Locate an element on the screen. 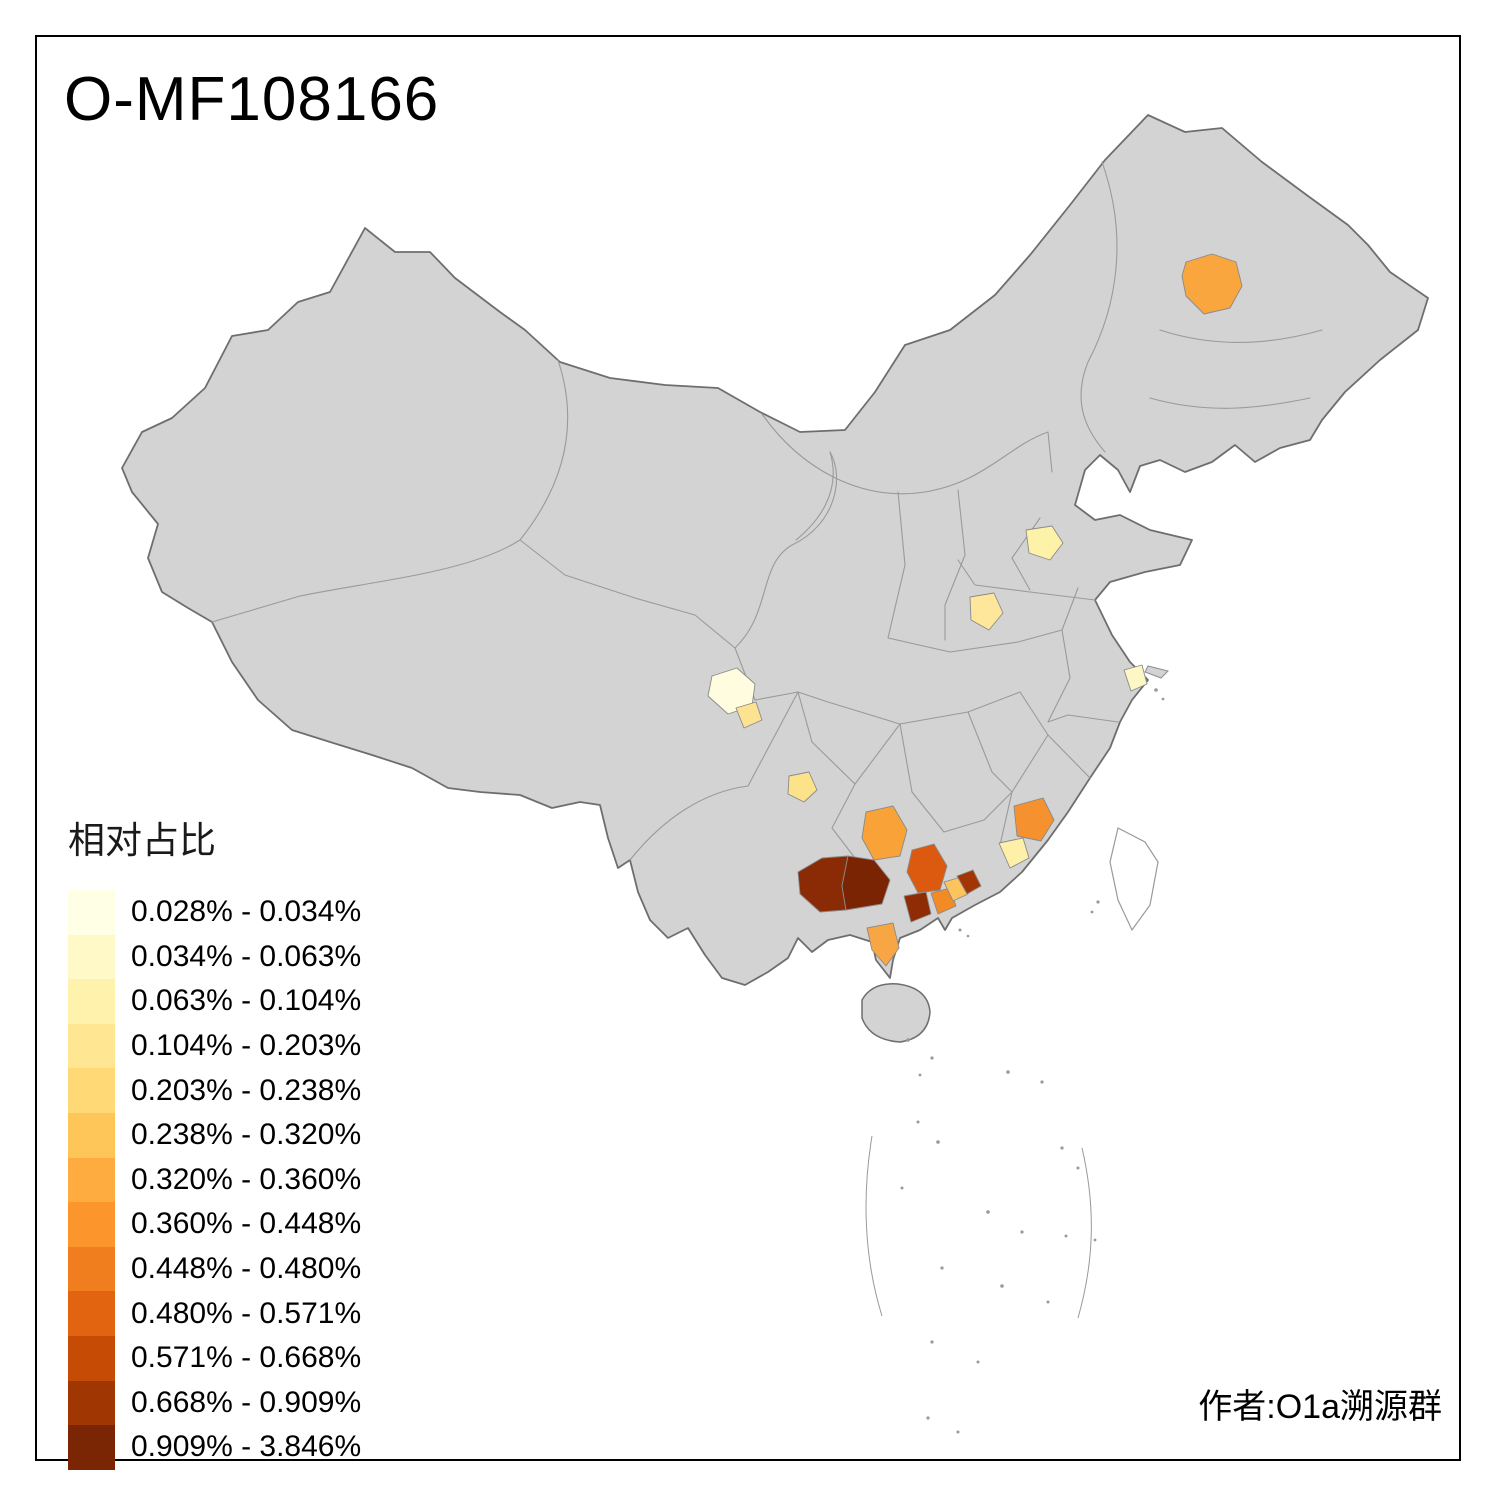 This screenshot has height=1500, width=1500. chongming-island is located at coordinates (1156, 672).